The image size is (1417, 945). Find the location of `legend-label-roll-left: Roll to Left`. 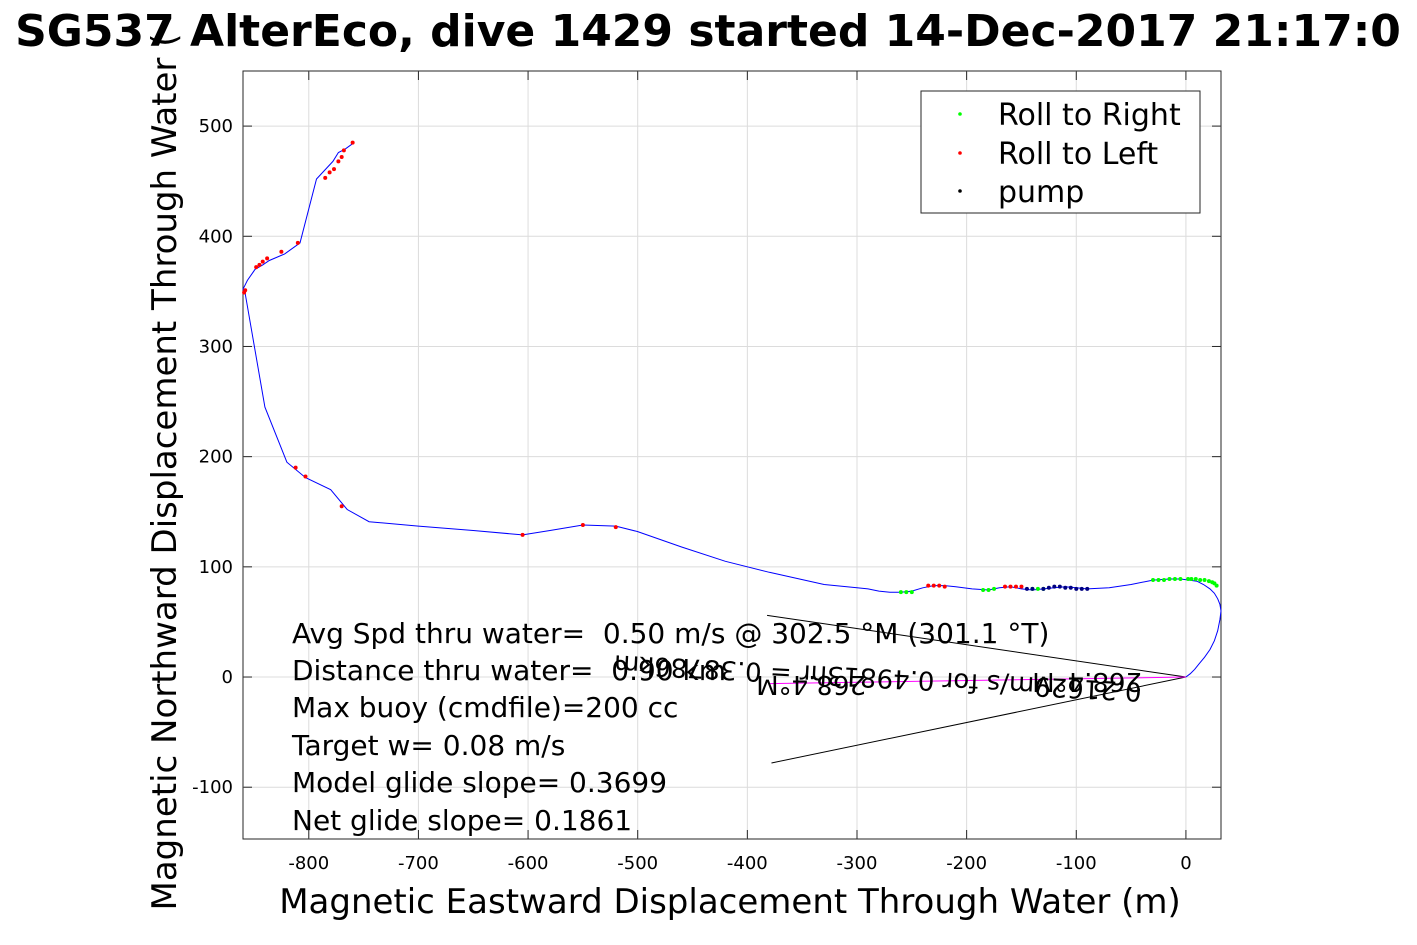

legend-label-roll-left: Roll to Left is located at coordinates (1078, 154).